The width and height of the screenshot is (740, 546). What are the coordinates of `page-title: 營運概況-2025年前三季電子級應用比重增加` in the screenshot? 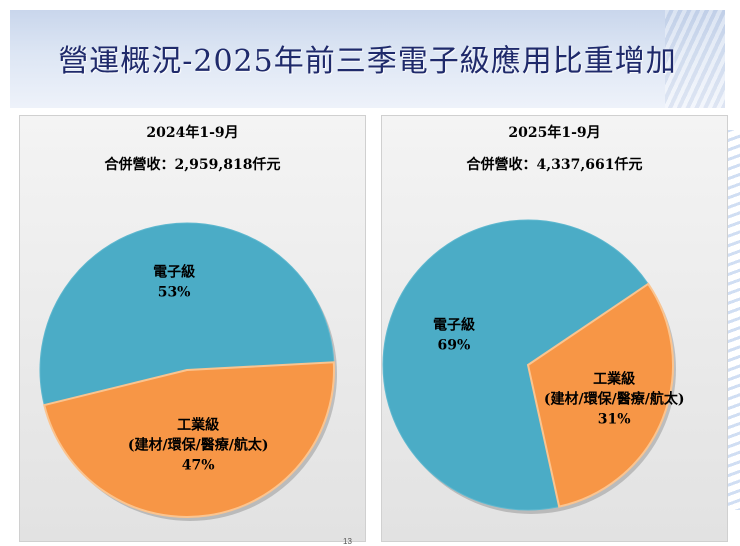 It's located at (367, 61).